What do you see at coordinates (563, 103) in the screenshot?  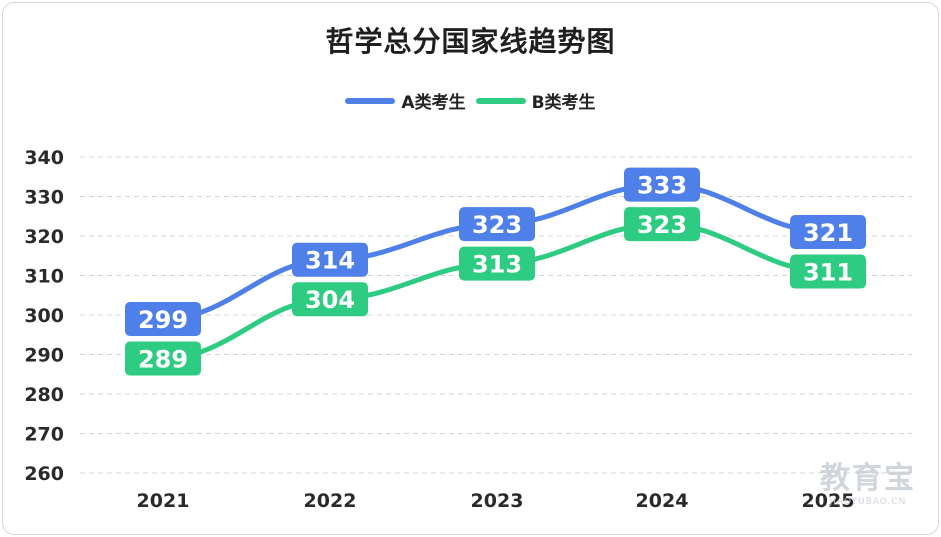 I see `legend-label-b: B类考生` at bounding box center [563, 103].